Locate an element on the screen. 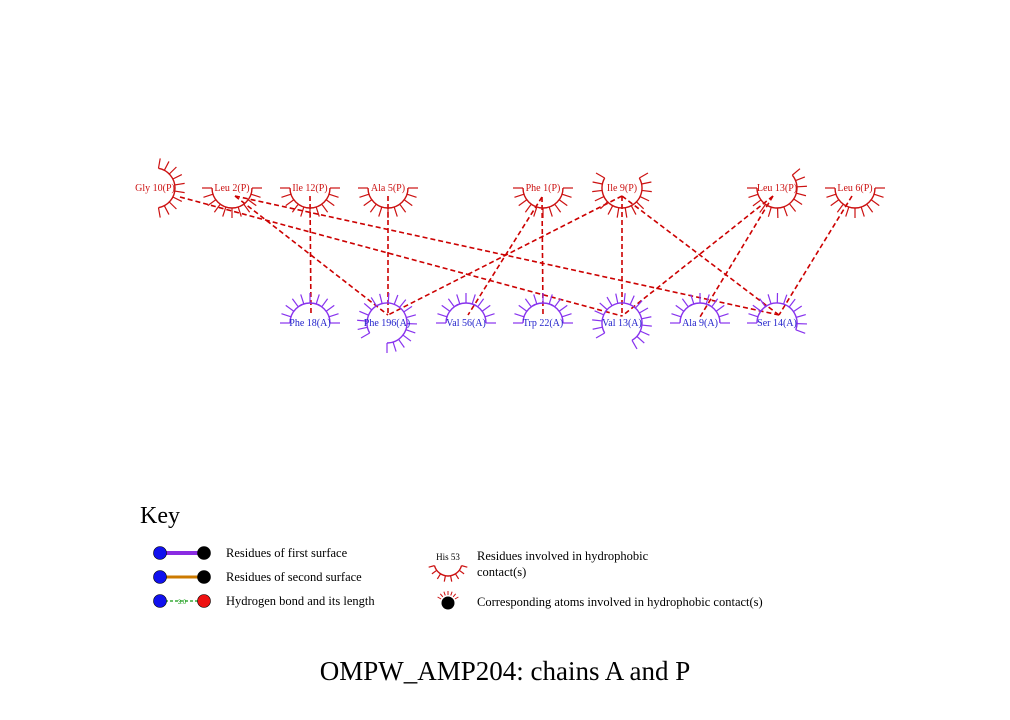  residue-ala9-a: Ala 9(A) is located at coordinates (700, 311).